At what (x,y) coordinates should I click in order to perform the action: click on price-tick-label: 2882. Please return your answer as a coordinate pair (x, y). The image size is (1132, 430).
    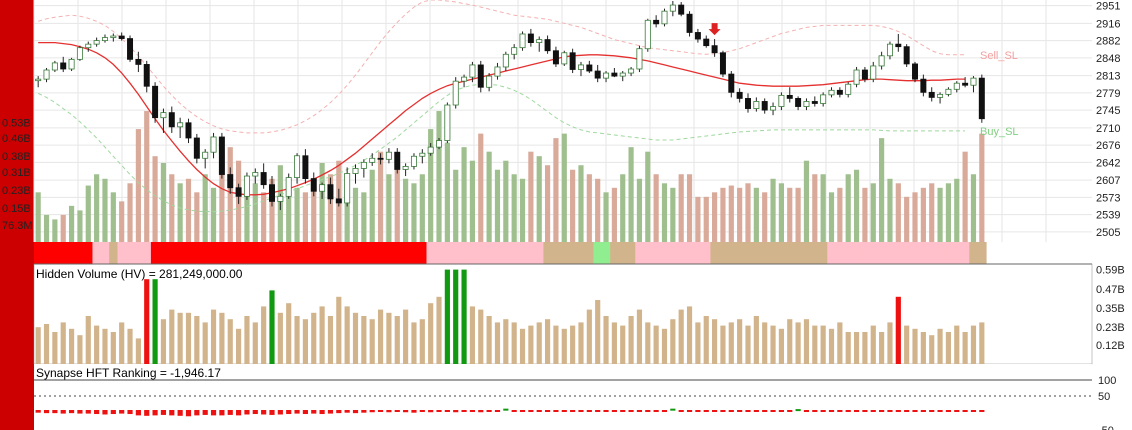
    Looking at the image, I should click on (1108, 42).